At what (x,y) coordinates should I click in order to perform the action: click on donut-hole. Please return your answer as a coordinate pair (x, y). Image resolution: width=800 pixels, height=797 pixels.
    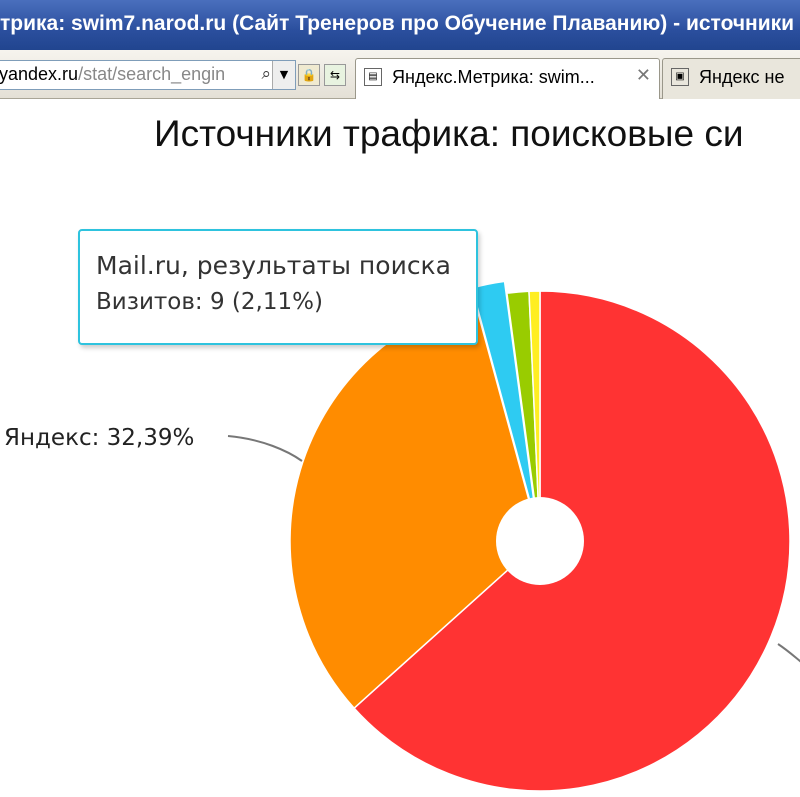
    Looking at the image, I should click on (540, 541).